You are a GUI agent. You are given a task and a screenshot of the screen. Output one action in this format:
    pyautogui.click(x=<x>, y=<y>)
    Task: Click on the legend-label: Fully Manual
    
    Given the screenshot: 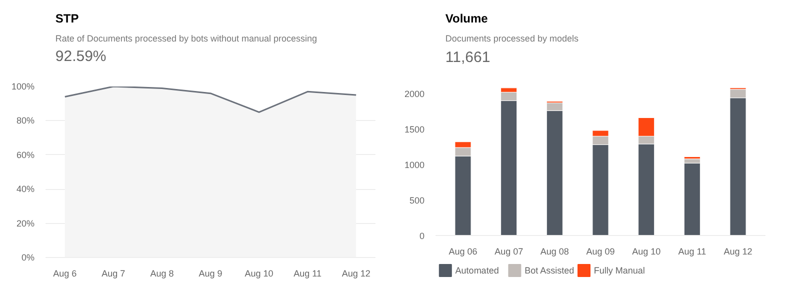 What is the action you would take?
    pyautogui.click(x=619, y=271)
    